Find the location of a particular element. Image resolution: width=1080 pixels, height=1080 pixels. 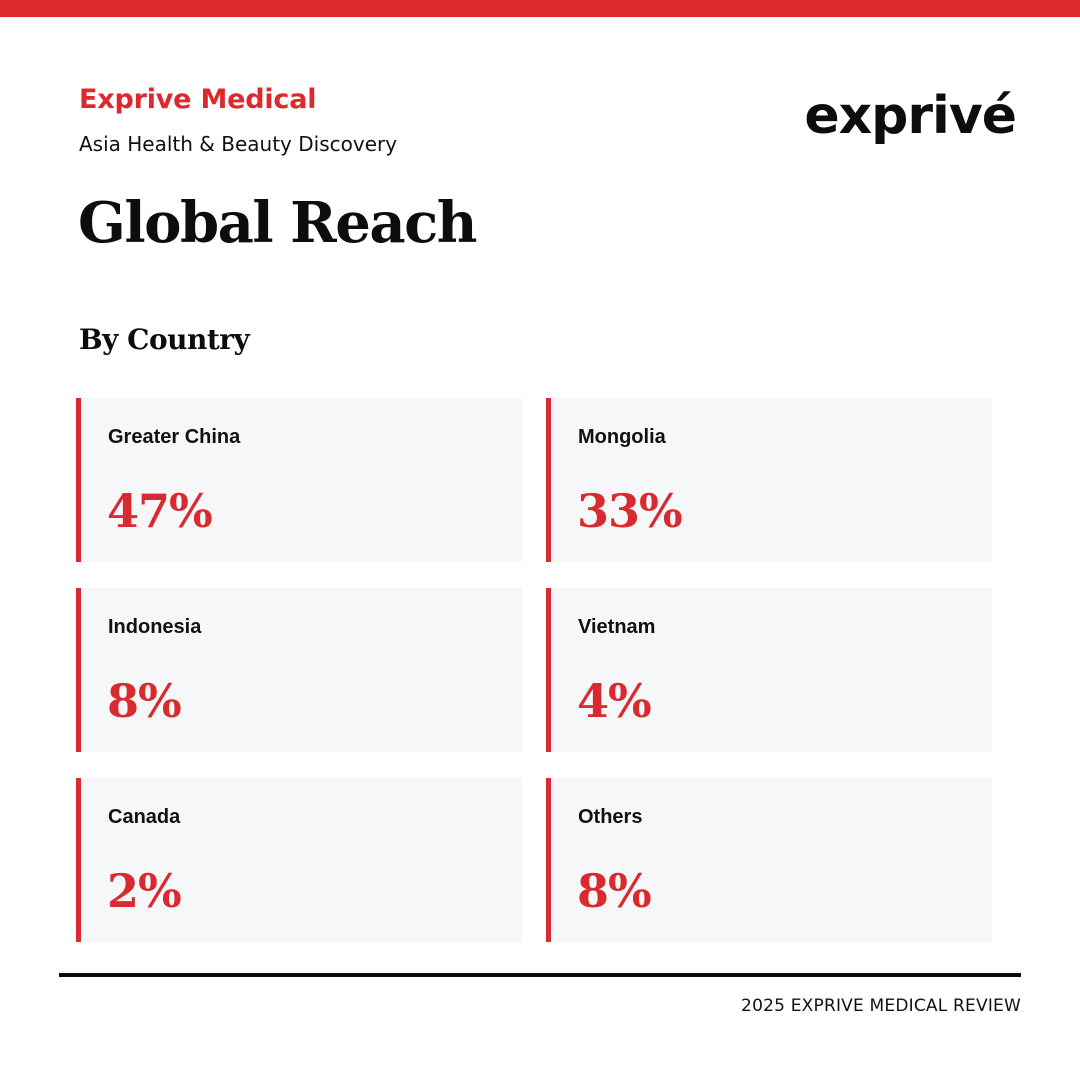

page-subtitle: By Country is located at coordinates (164, 339).